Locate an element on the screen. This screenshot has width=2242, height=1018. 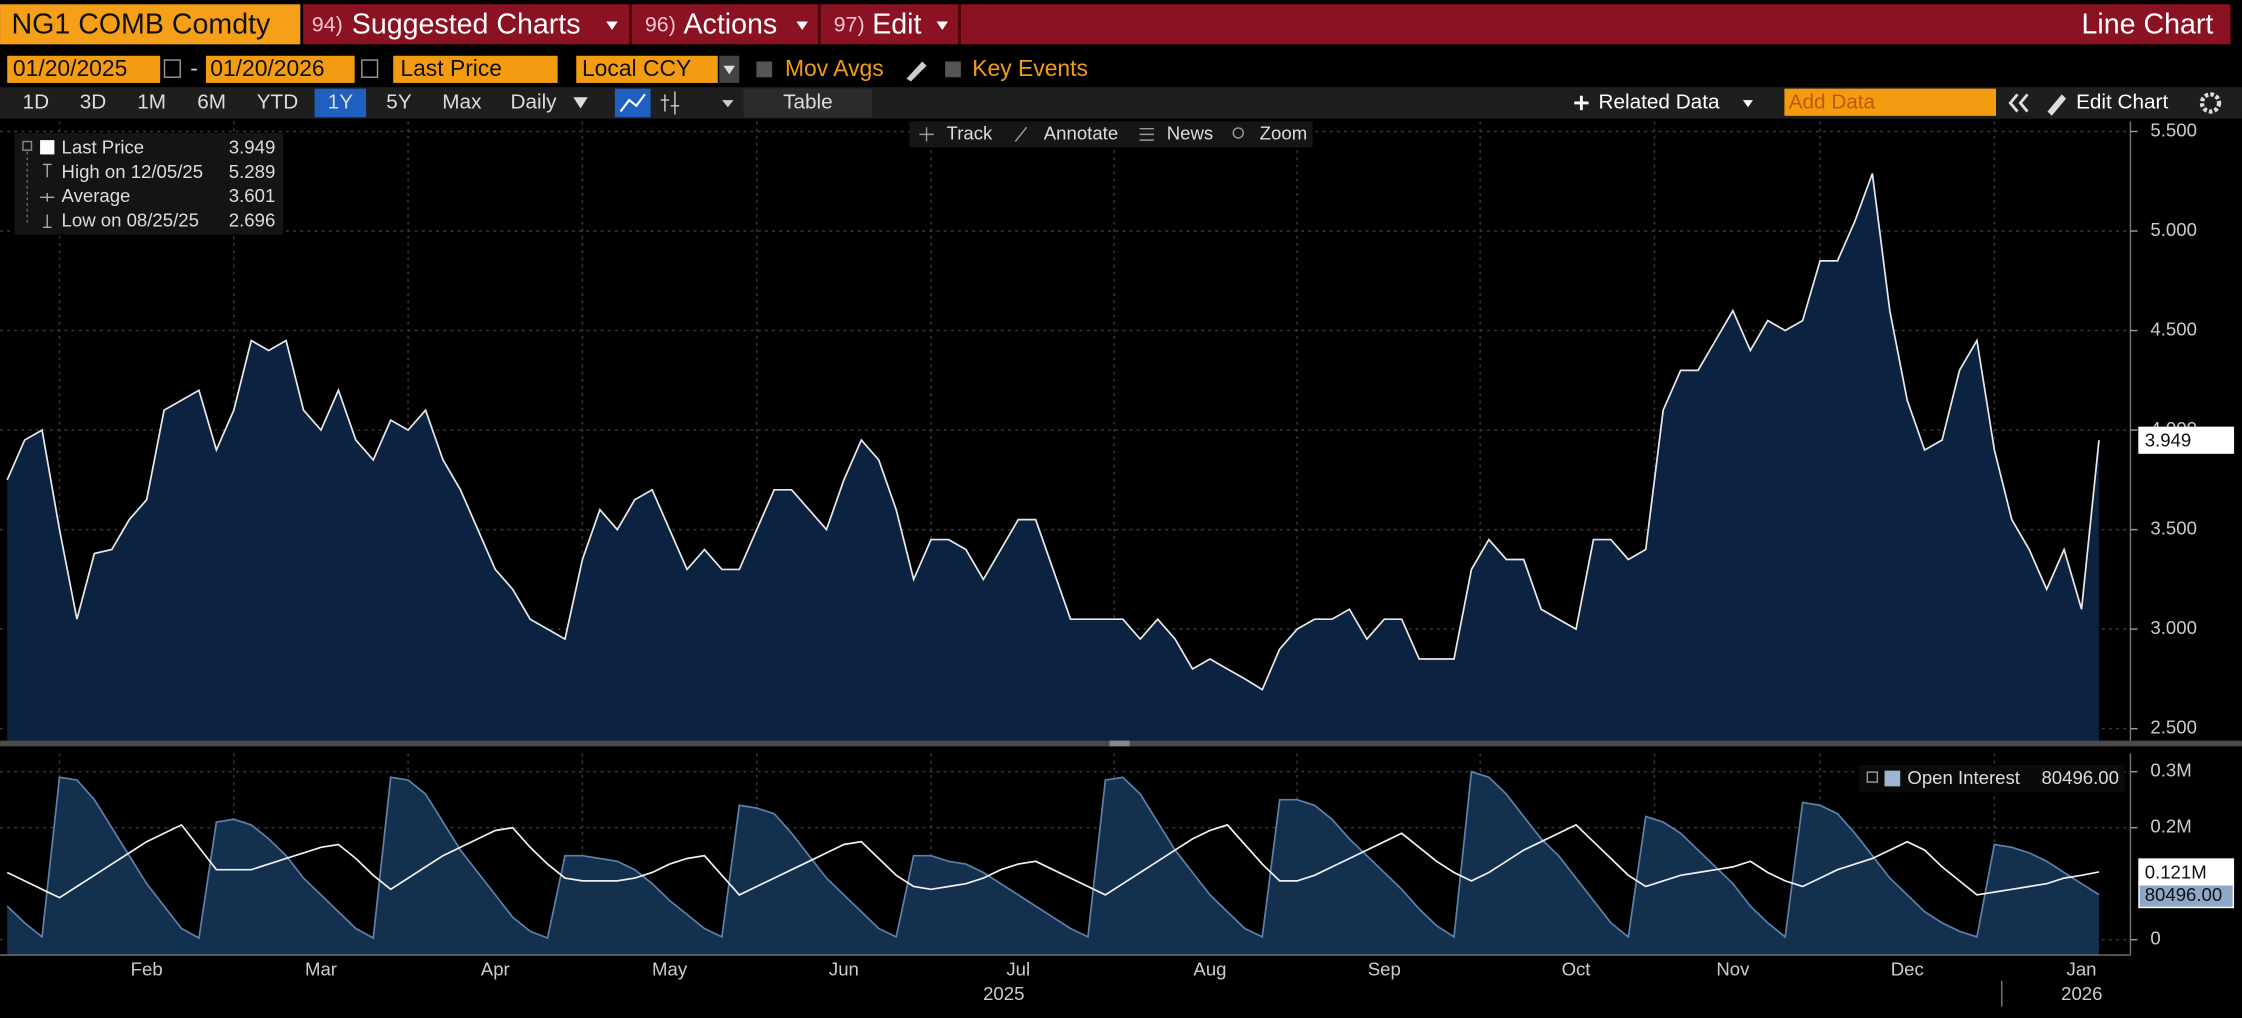
menu-suggested: 94) Suggested Charts is located at coordinates (465, 24).